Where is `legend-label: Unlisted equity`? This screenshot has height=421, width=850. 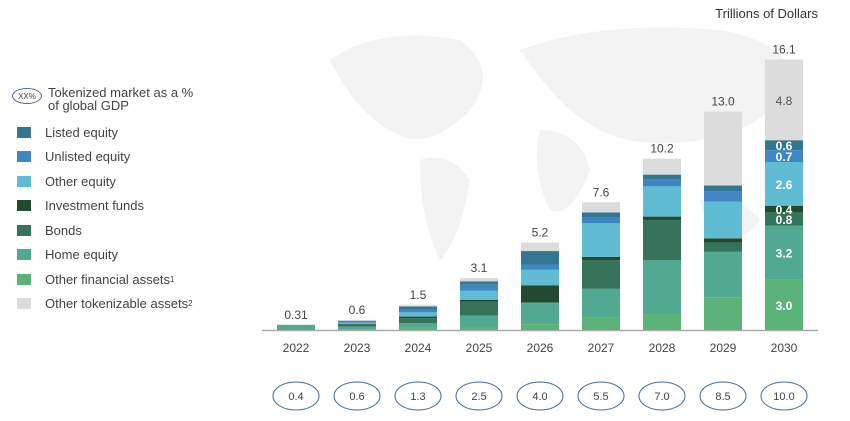 legend-label: Unlisted equity is located at coordinates (88, 157).